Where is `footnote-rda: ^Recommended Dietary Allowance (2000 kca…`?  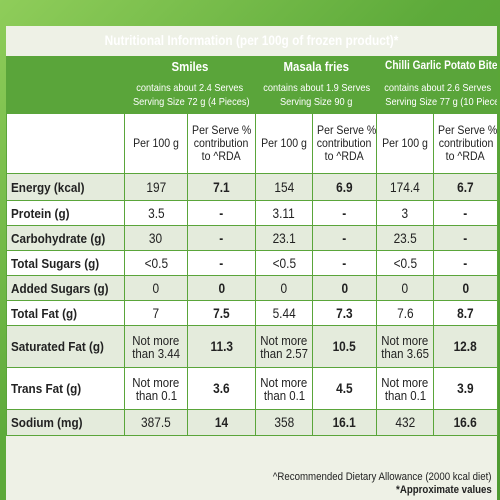
footnote-rda: ^Recommended Dietary Allowance (2000 kca… is located at coordinates (382, 477).